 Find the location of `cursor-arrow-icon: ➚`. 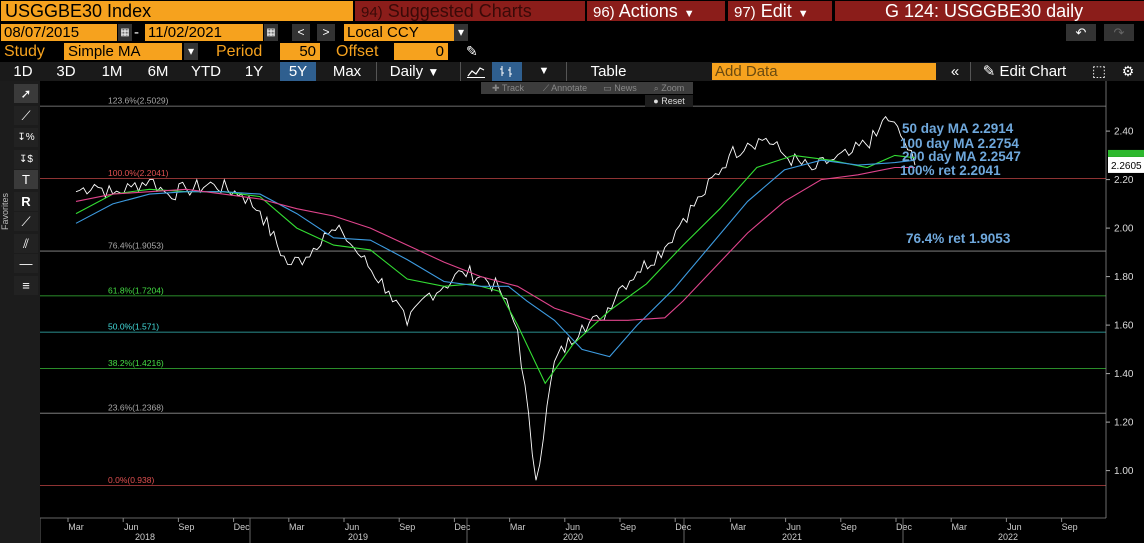

cursor-arrow-icon: ➚ is located at coordinates (26, 93).